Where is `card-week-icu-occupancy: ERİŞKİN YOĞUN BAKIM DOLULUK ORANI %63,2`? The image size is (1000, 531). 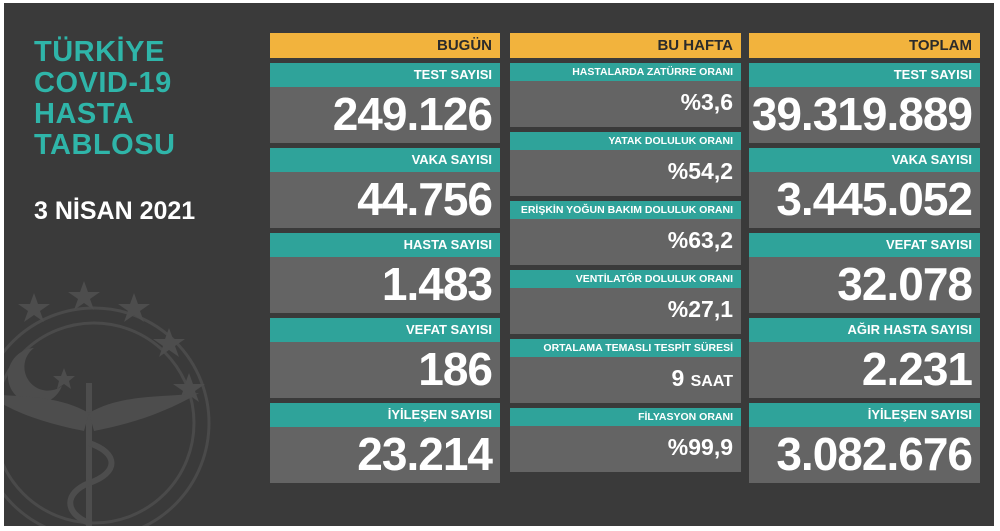 card-week-icu-occupancy: ERİŞKİN YOĞUN BAKIM DOLULUK ORANI %63,2 is located at coordinates (625, 233).